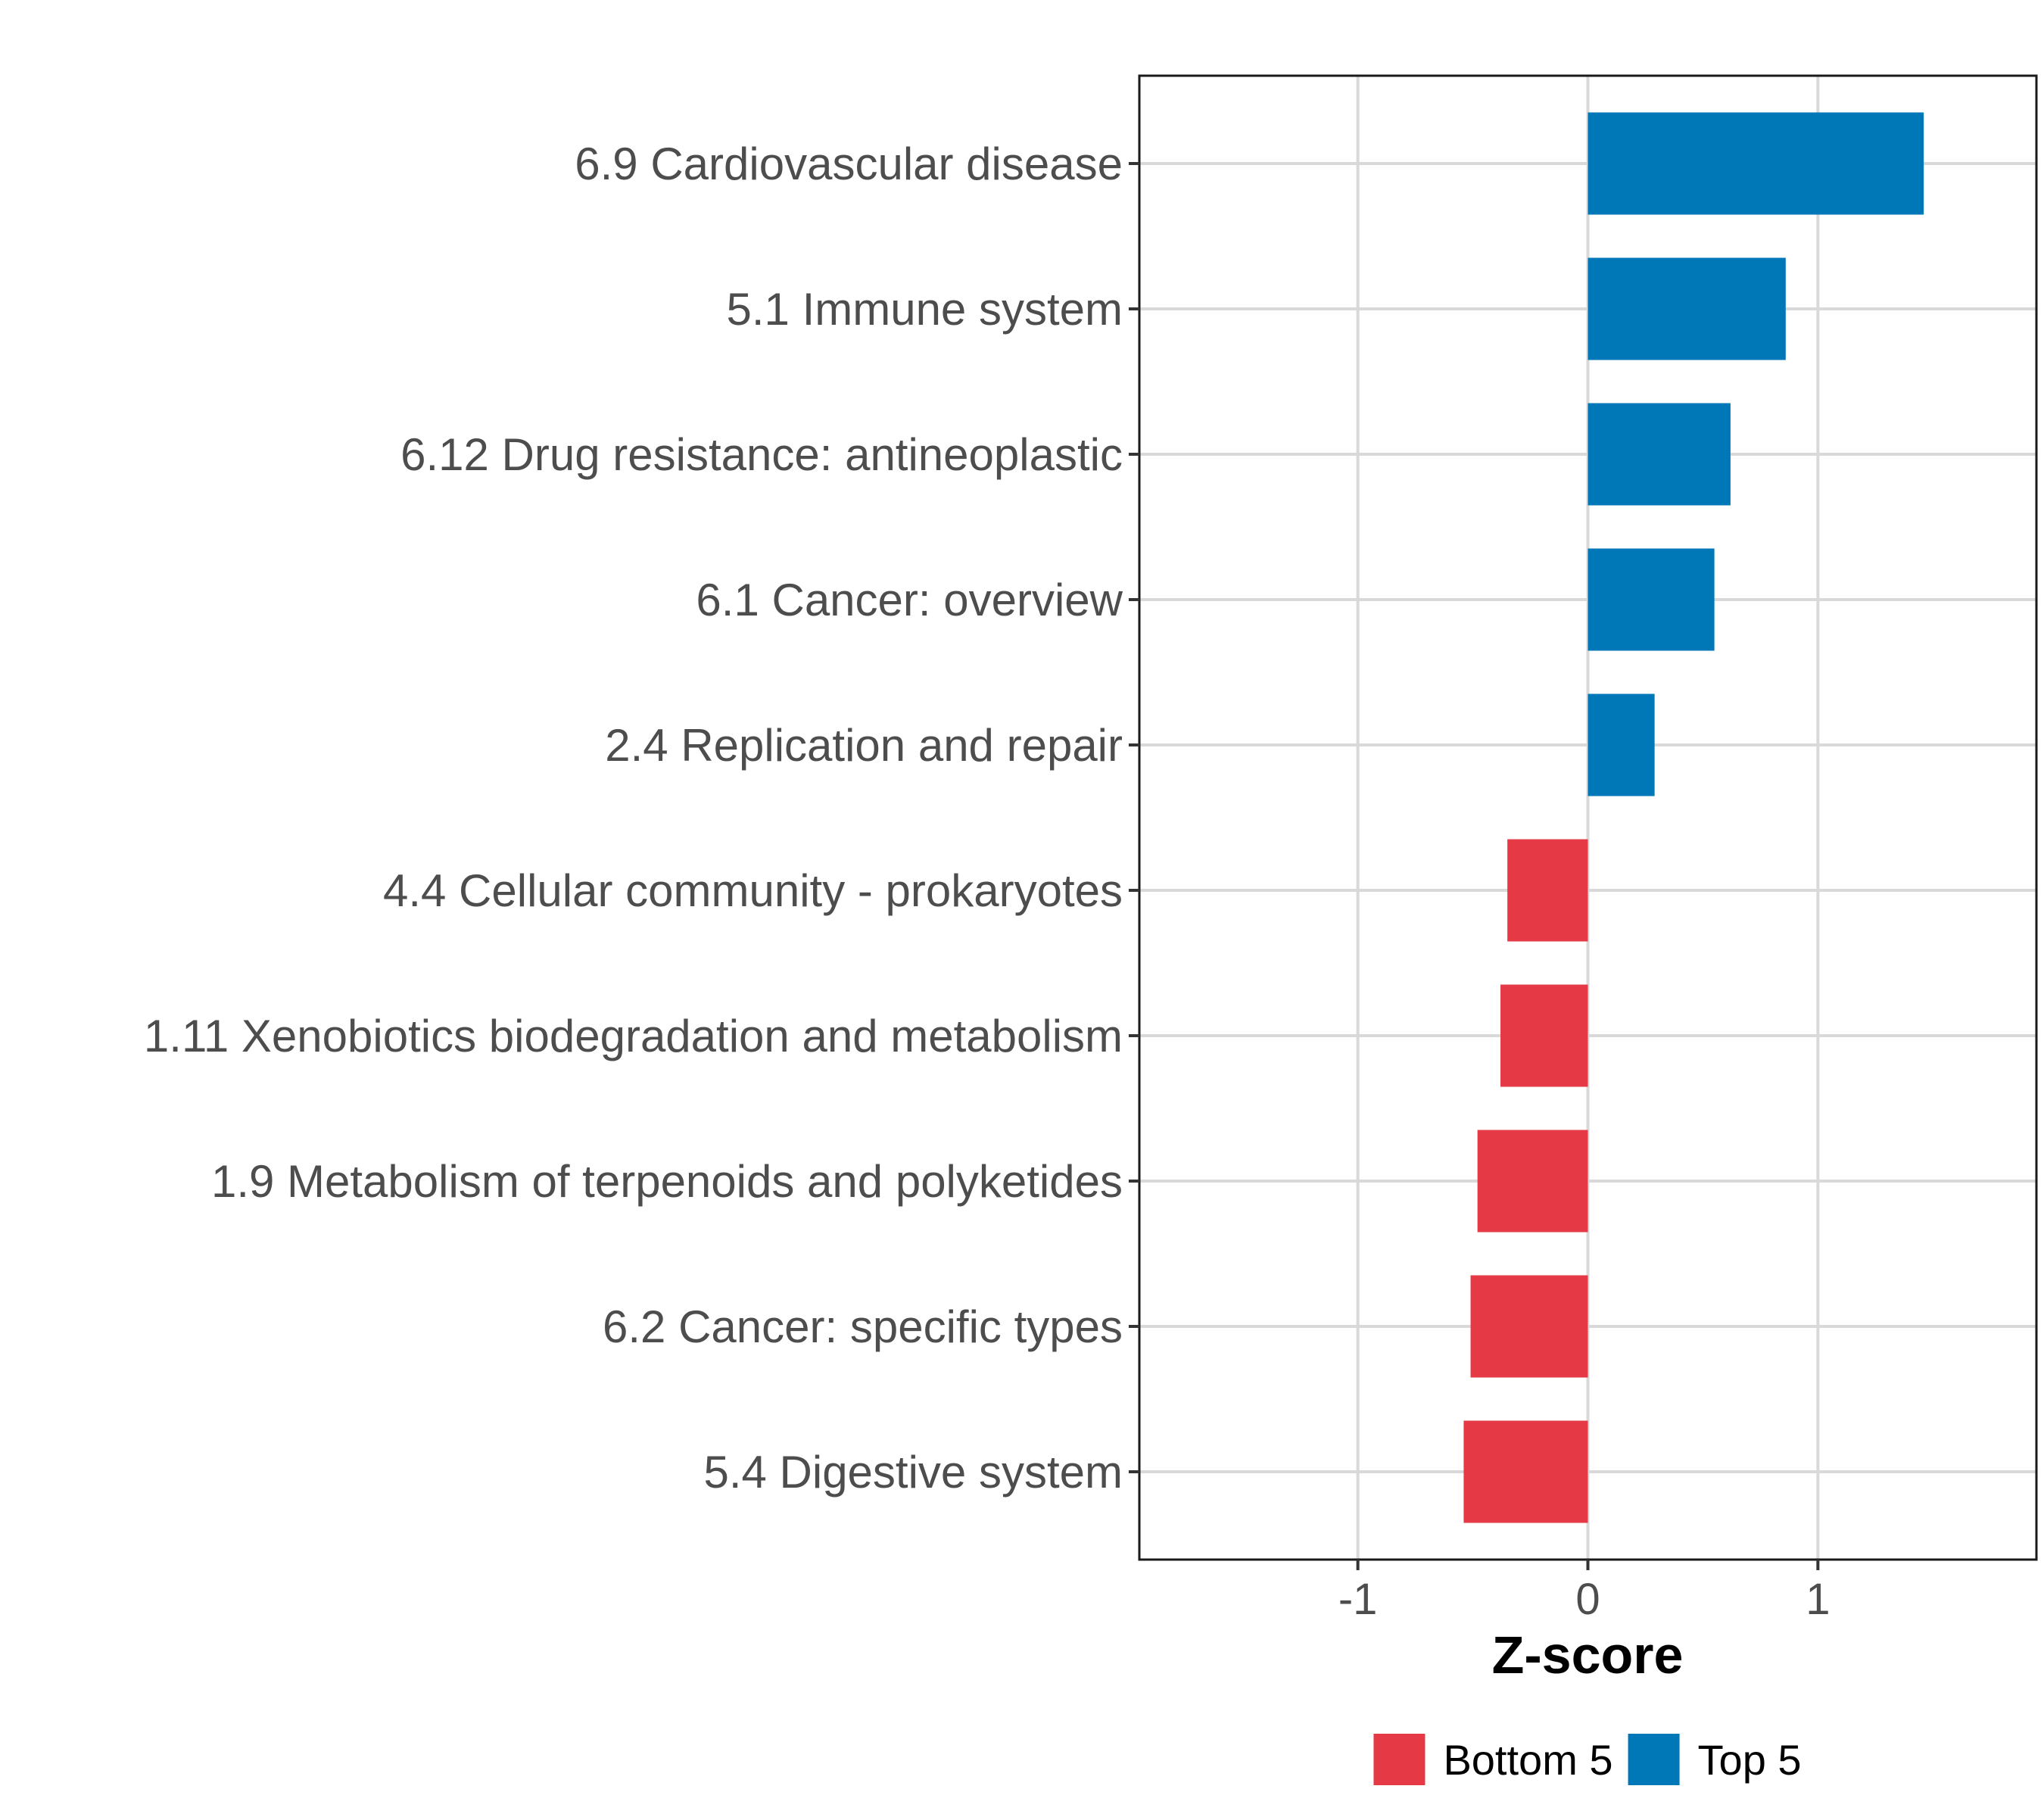 This screenshot has height=1817, width=2044. I want to click on x-axis: -1 0 1, so click(1584, 1592).